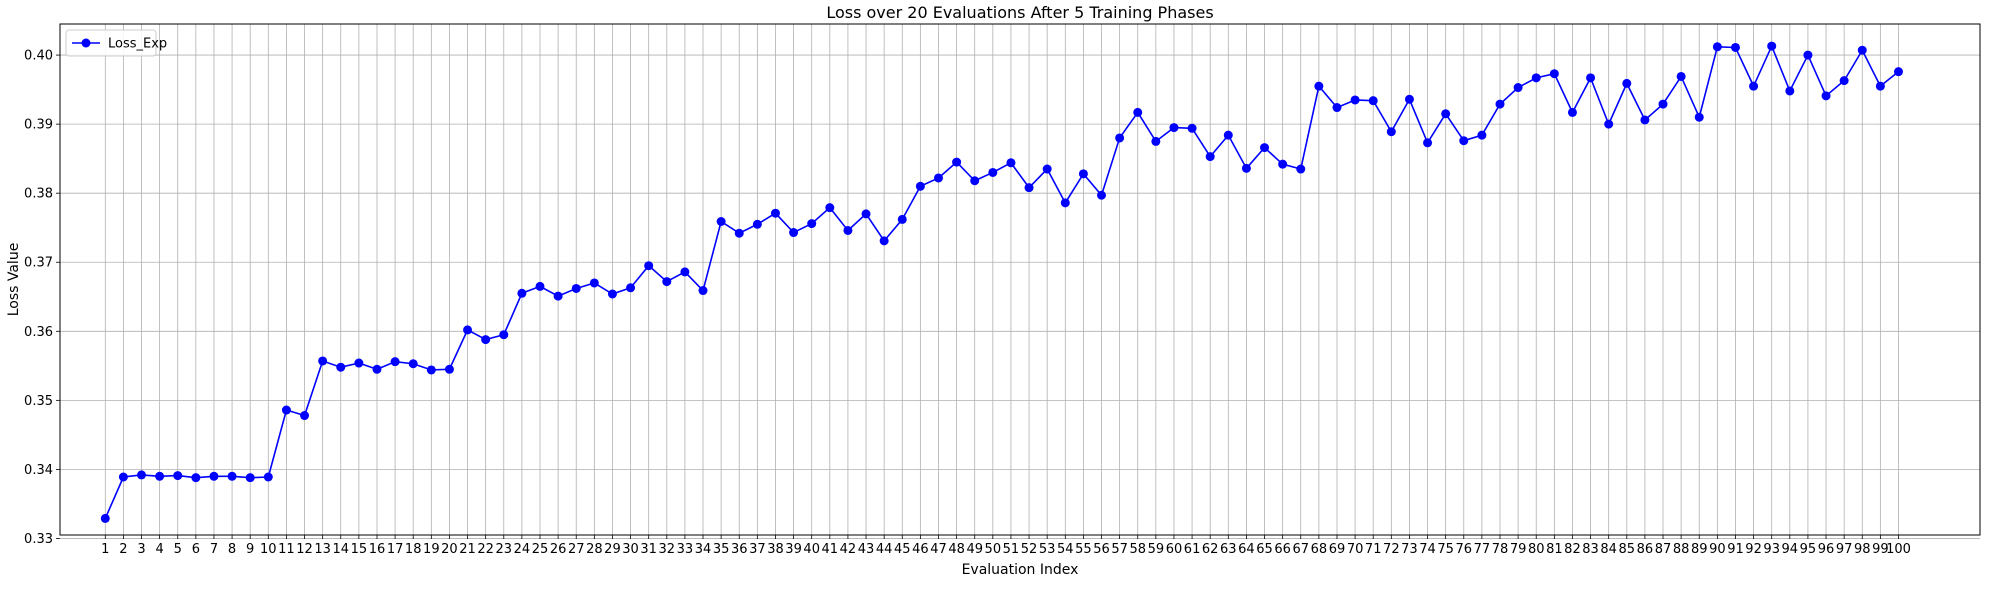 The width and height of the screenshot is (1990, 590). I want to click on x-tick-label: 34, so click(703, 549).